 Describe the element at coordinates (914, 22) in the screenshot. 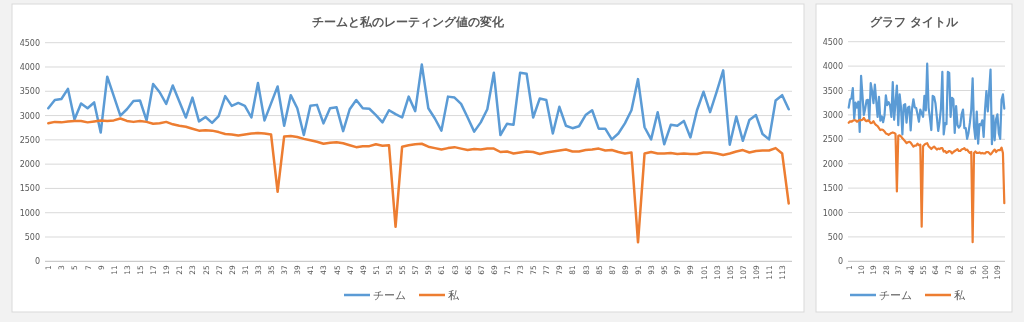

I see `chart-title: グラフ タイトル` at that location.